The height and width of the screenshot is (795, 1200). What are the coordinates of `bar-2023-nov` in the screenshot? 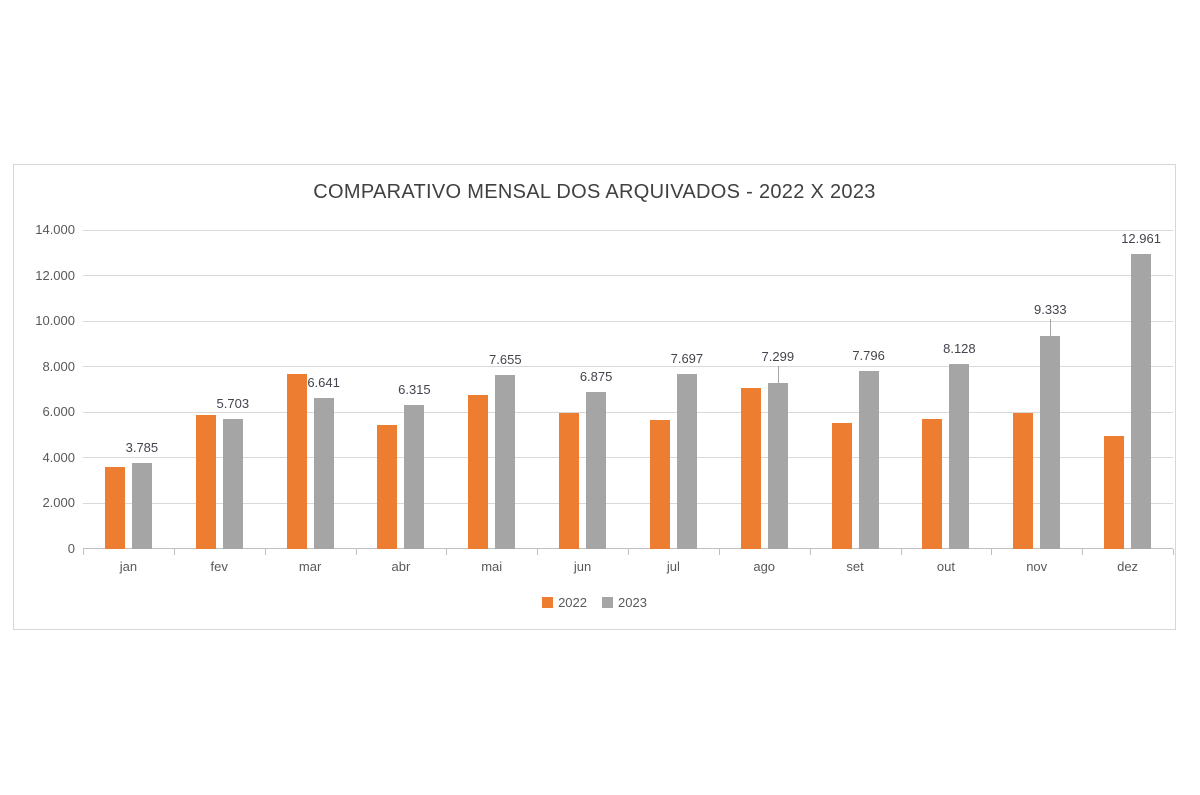 It's located at (1050, 442).